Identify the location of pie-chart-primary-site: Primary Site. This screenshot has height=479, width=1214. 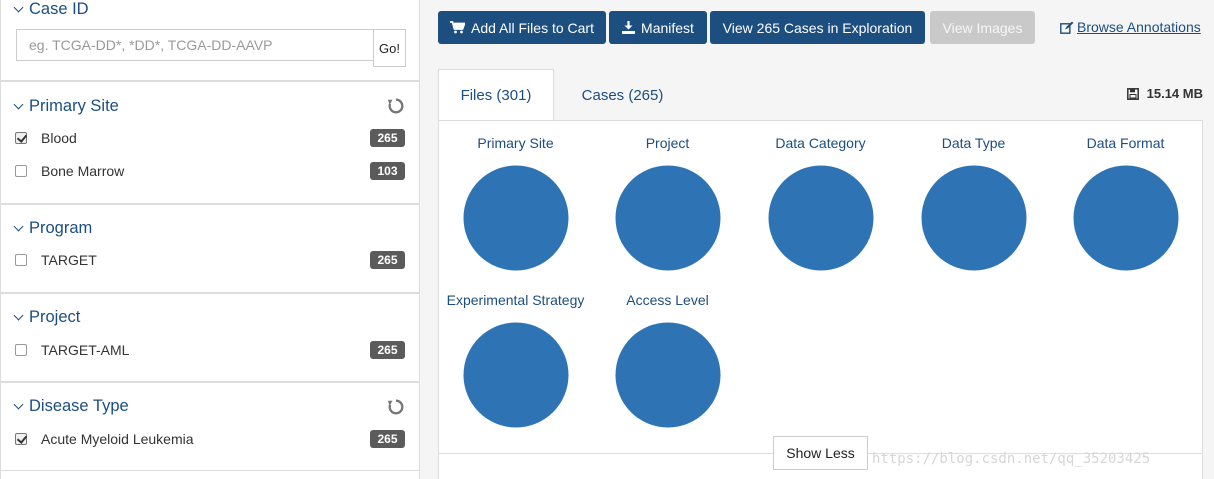
(515, 203).